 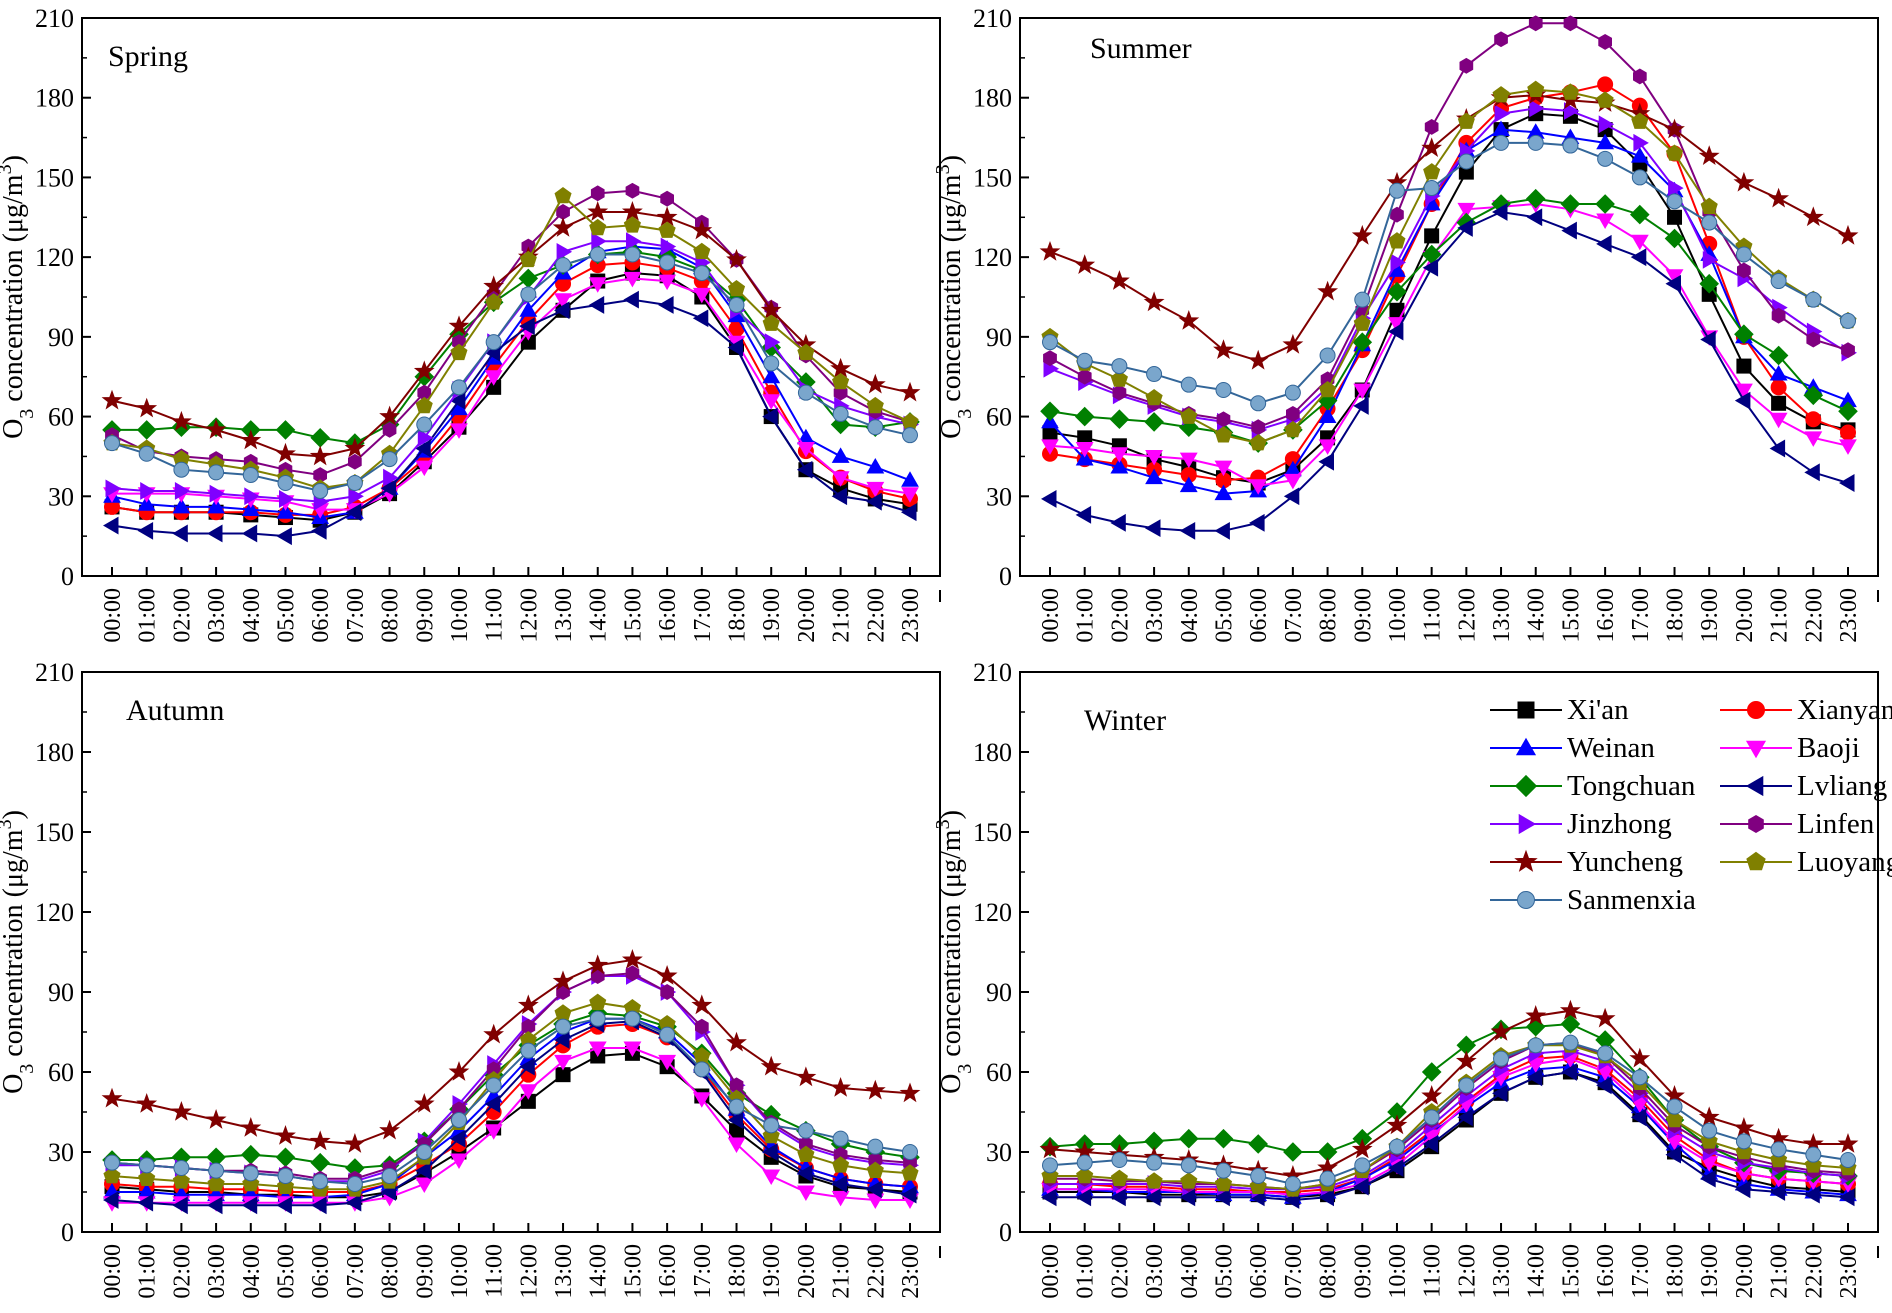 I want to click on x-tick-label: 23:00, so click(x=911, y=615).